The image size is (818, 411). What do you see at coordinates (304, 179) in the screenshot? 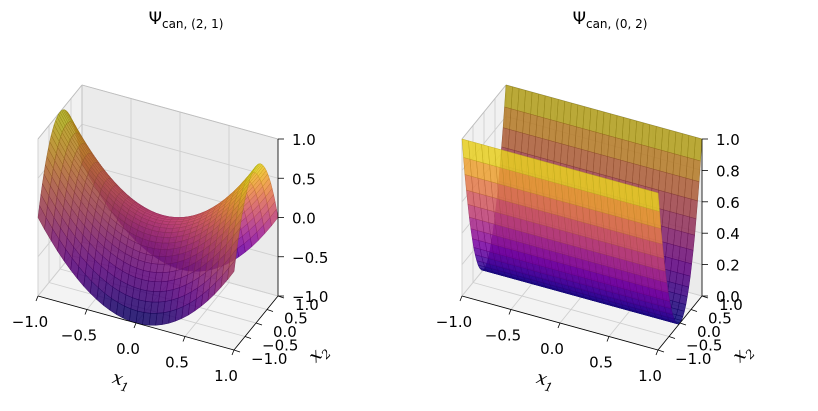
I see `z-tick-label: 0.5` at bounding box center [304, 179].